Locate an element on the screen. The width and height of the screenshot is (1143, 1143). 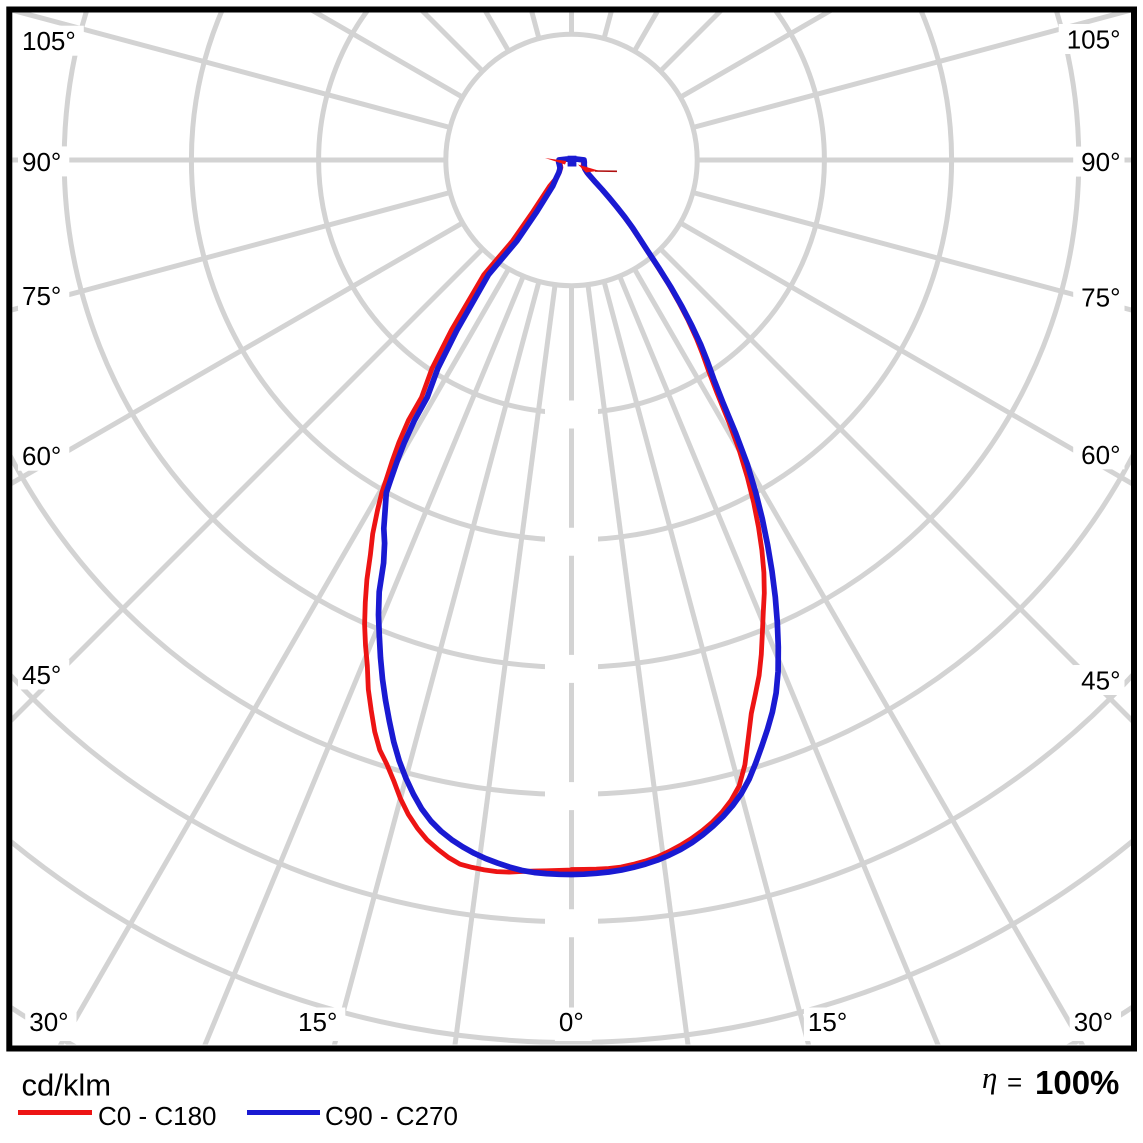
svg-text: C0 - C180 is located at coordinates (157, 1116).